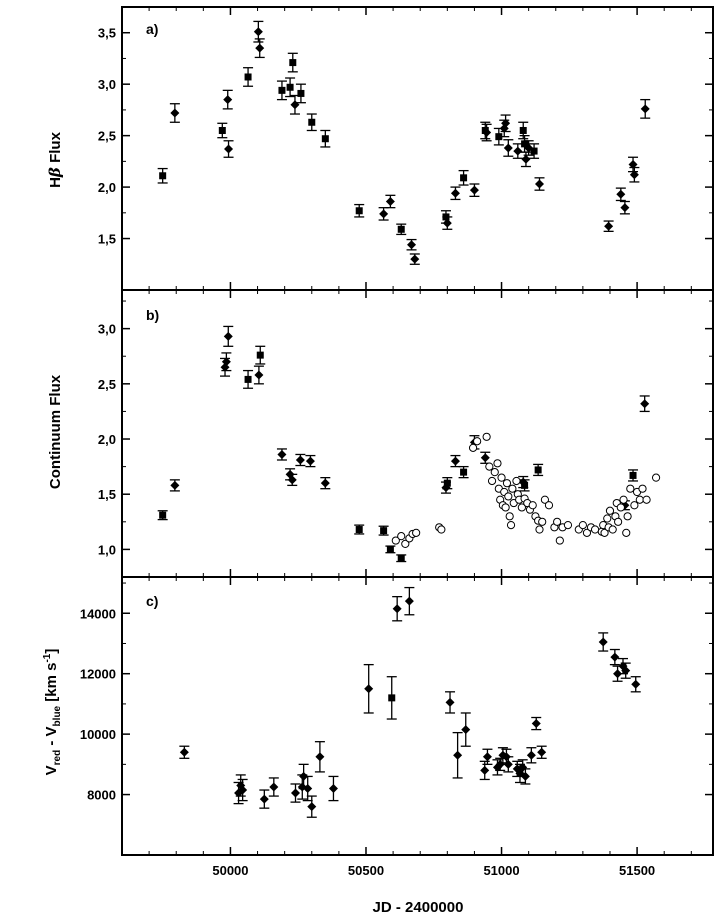  Describe the element at coordinates (98, 613) in the screenshot. I see `y-tick-label: 14000` at that location.